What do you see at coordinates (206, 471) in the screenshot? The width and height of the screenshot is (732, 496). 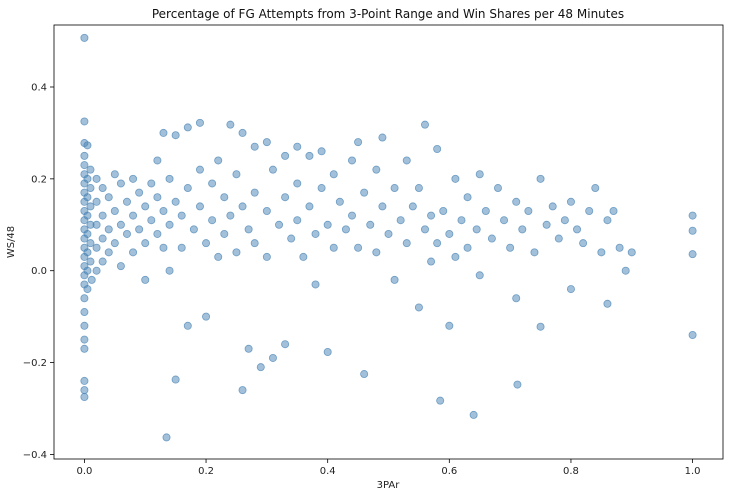 I see `x-tick-label: 0.2` at bounding box center [206, 471].